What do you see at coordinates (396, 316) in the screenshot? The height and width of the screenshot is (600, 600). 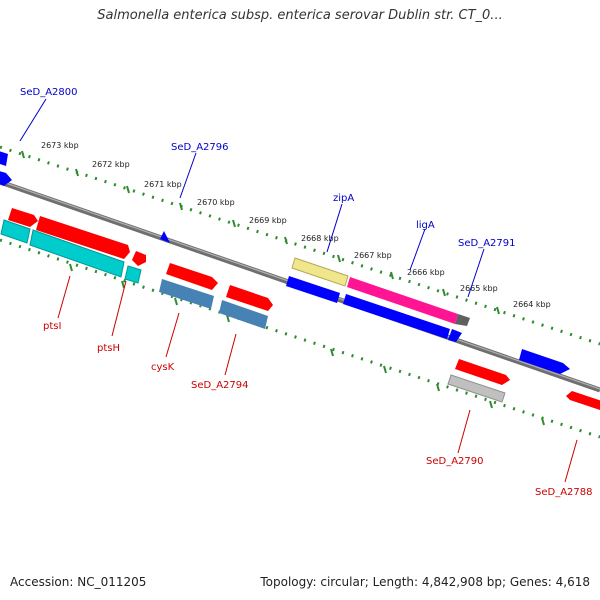 I see `gene-feature-blue-long` at bounding box center [396, 316].